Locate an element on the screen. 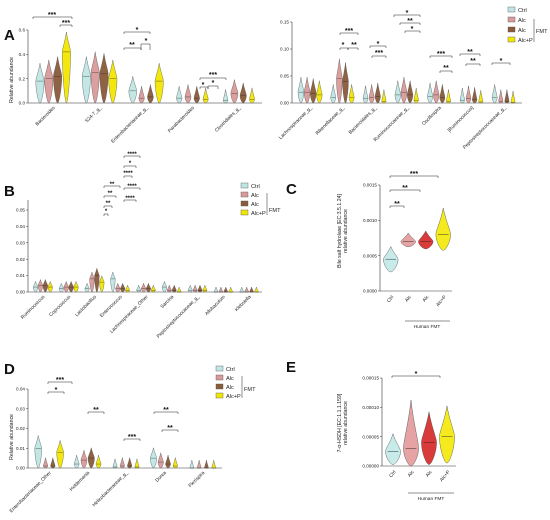 The height and width of the screenshot is (520, 550). human-fmt-label: Human FMT is located at coordinates (431, 499).